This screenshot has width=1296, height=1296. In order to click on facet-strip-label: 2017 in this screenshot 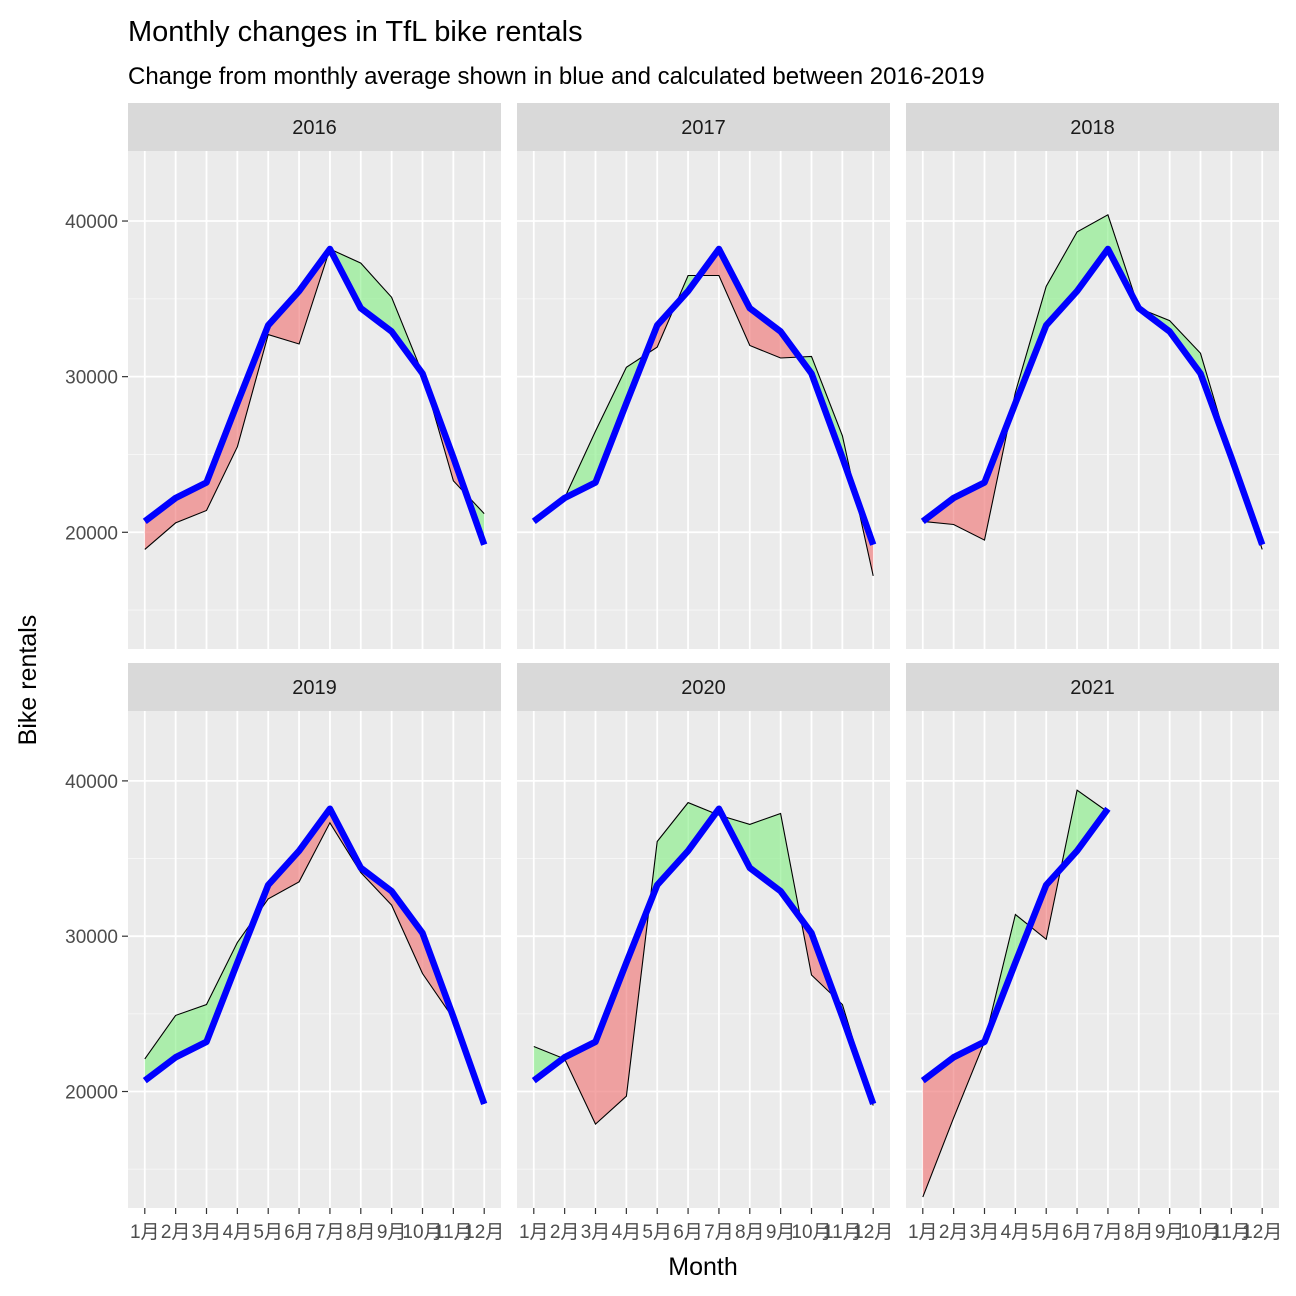, I will do `click(703, 128)`.